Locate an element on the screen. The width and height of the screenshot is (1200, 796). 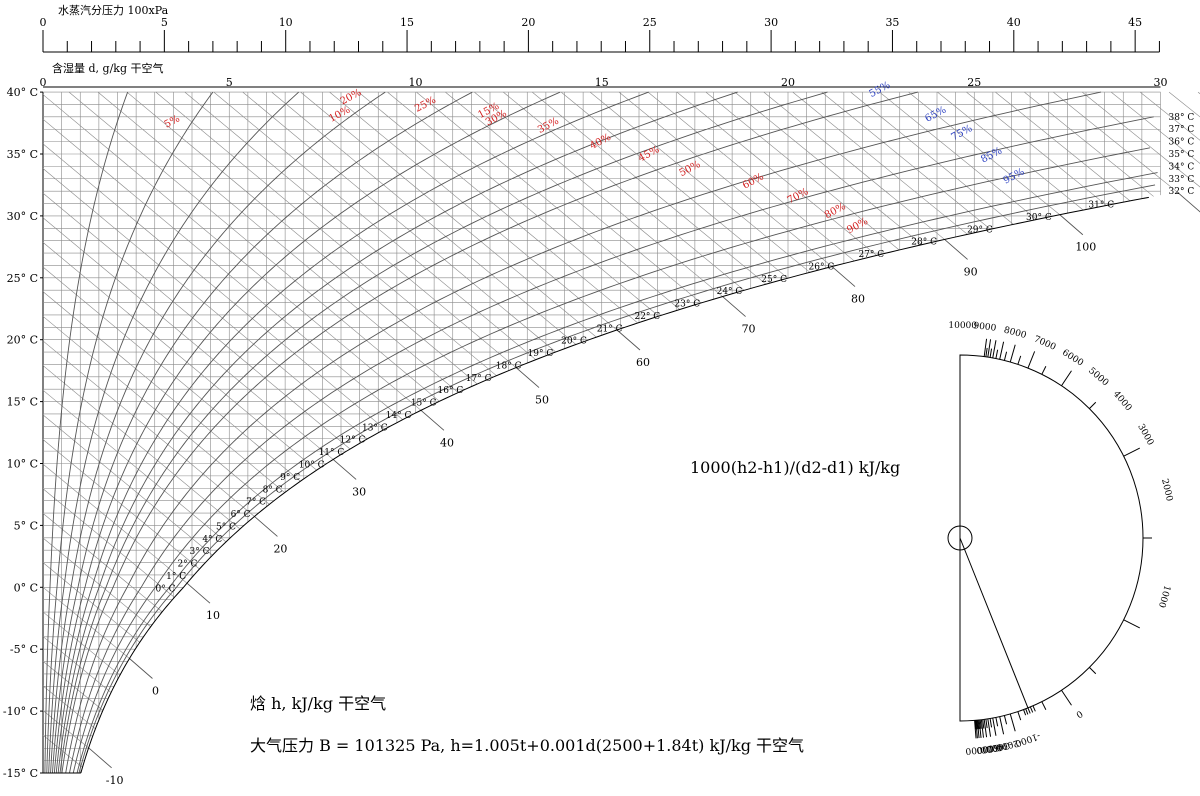
pressure-scale-label: 水蒸汽分压力 100xPa is located at coordinates (113, 10).